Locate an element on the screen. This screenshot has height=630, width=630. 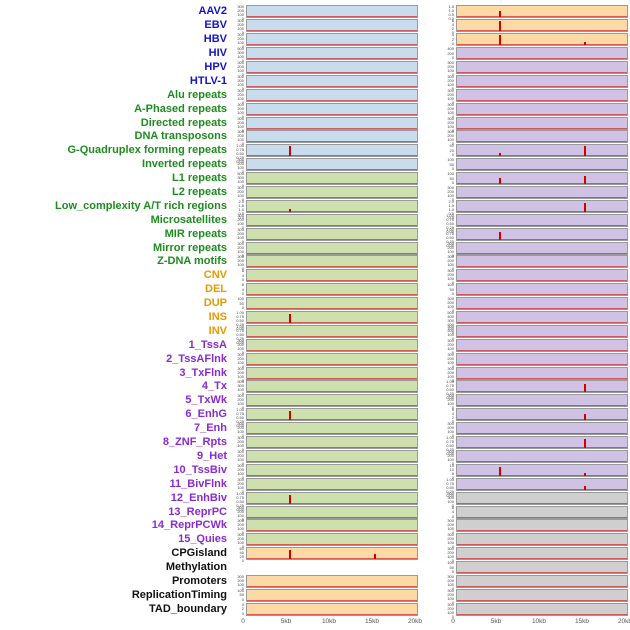
track-row: 3_TxFlnk 300 200 100 0 300 200 100 0 is located at coordinates (316, 374).